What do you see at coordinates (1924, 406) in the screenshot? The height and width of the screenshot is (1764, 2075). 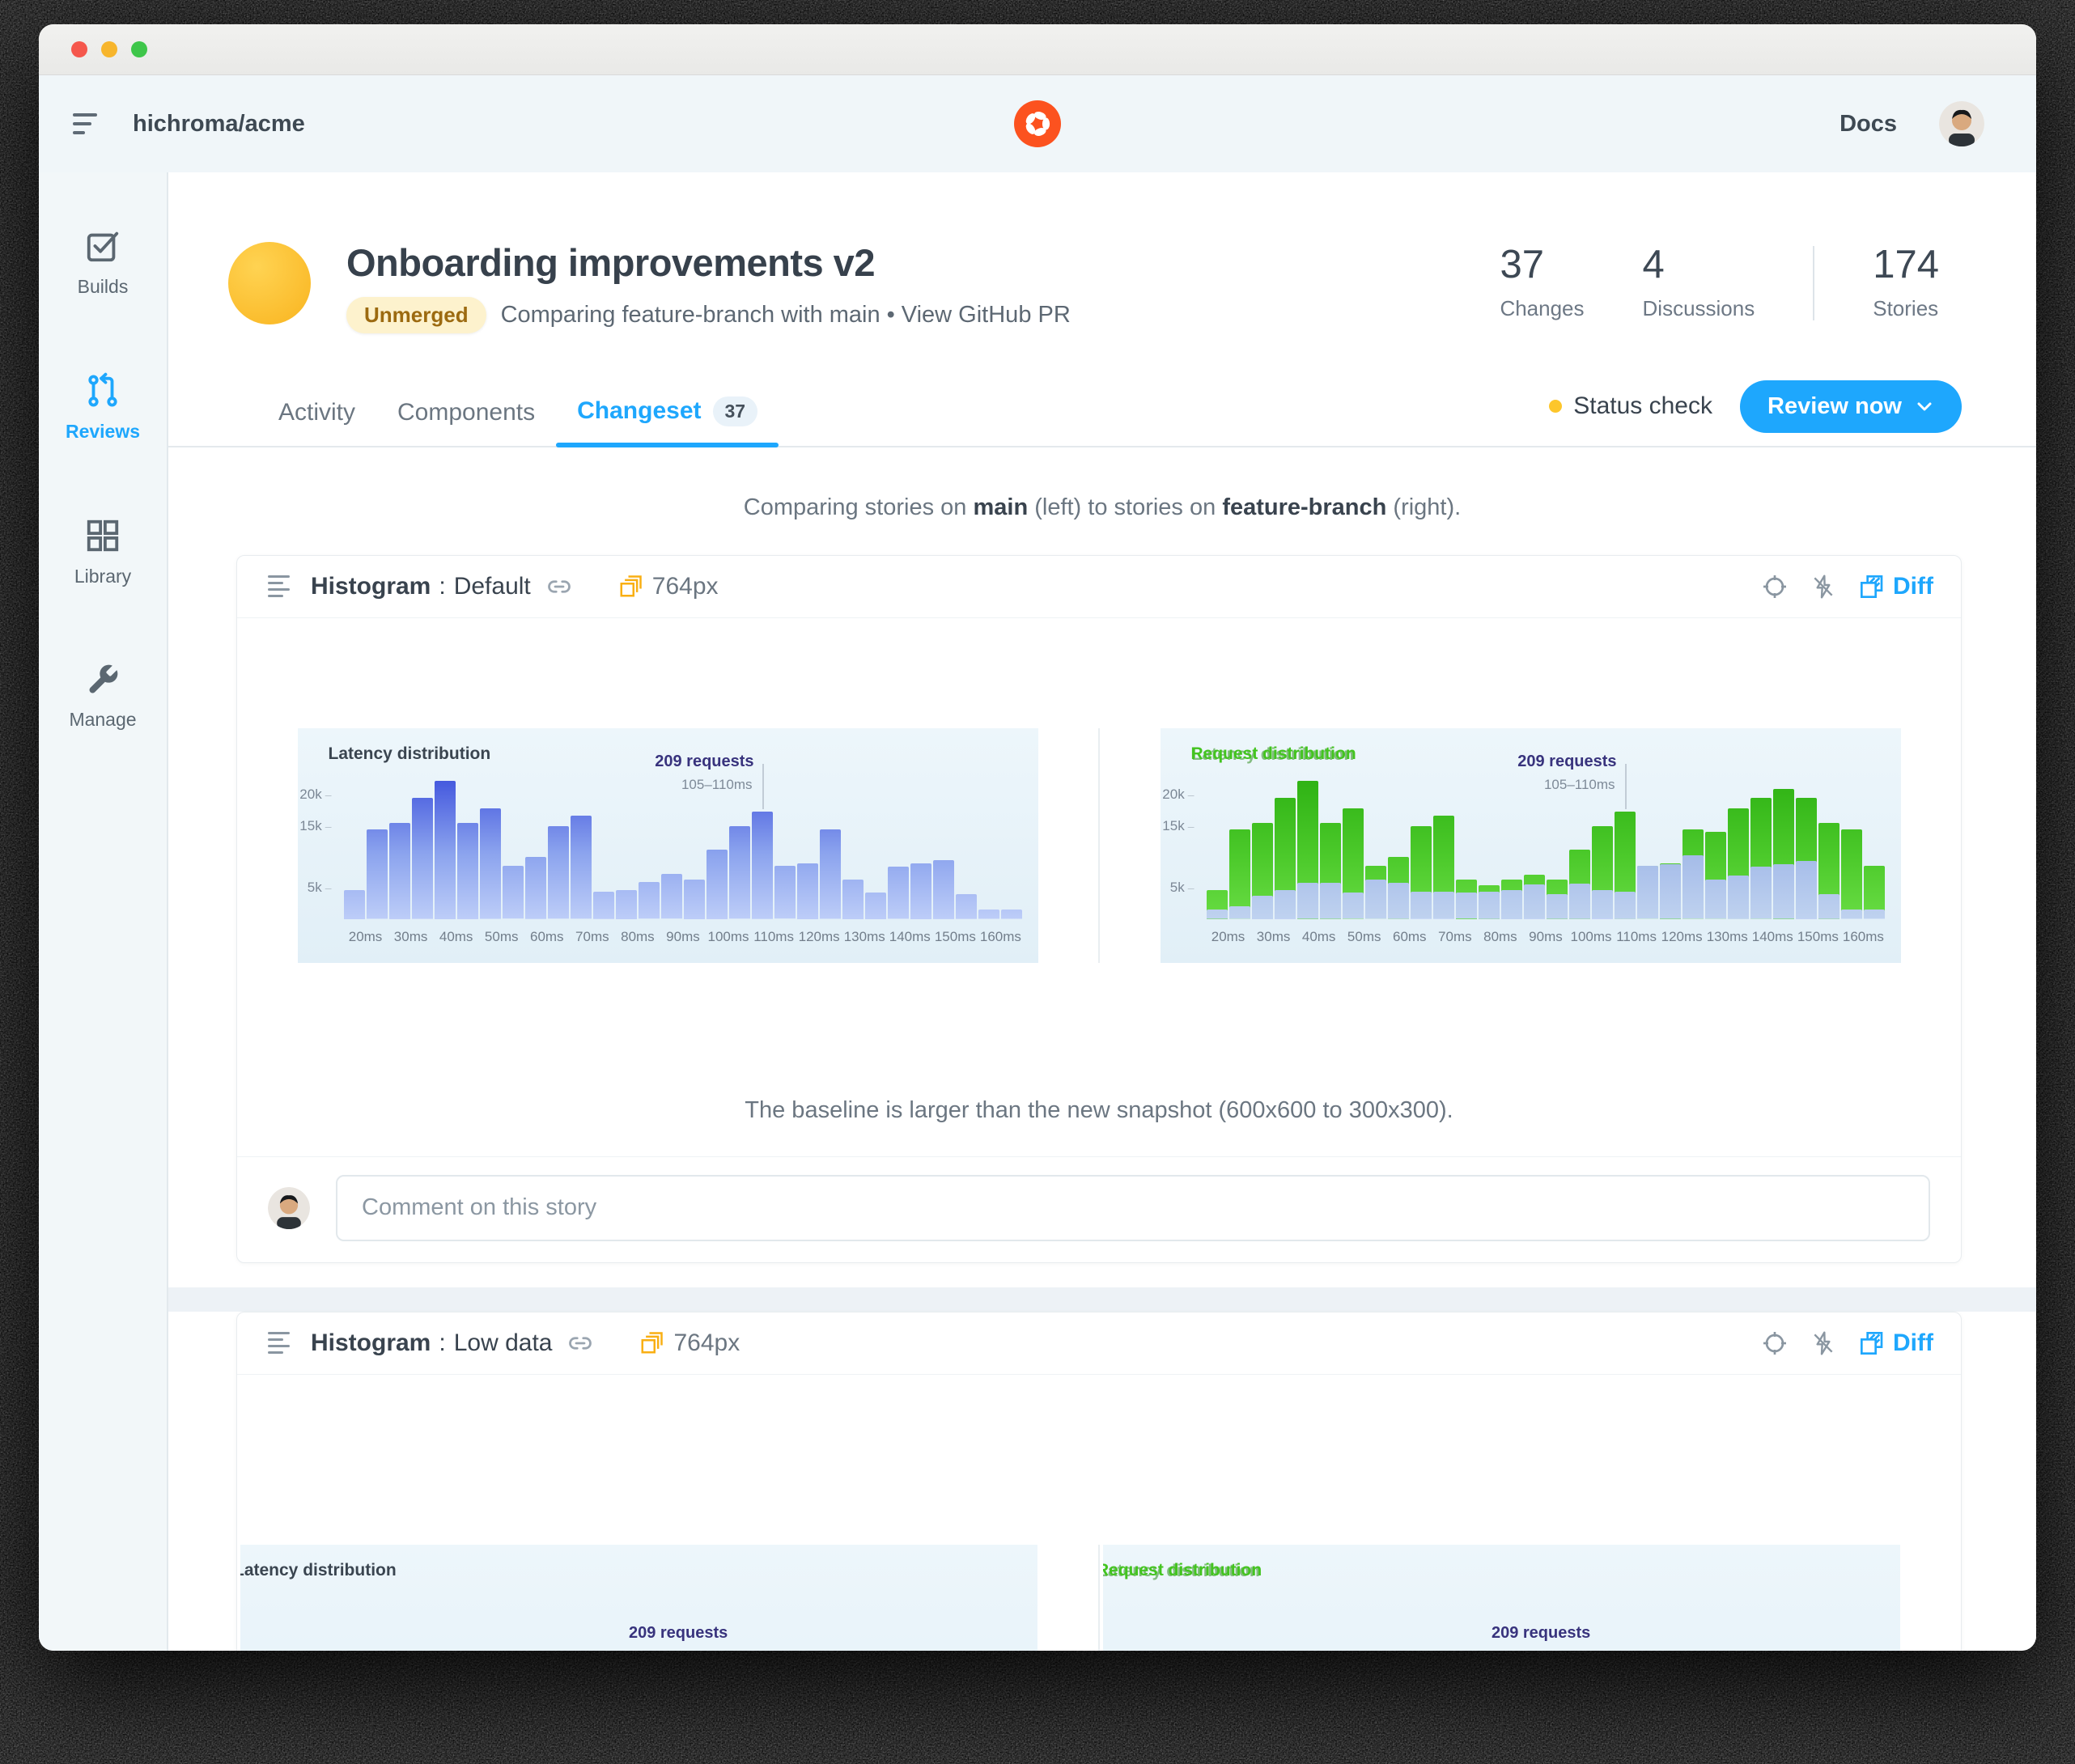 I see `chevron-down-icon` at bounding box center [1924, 406].